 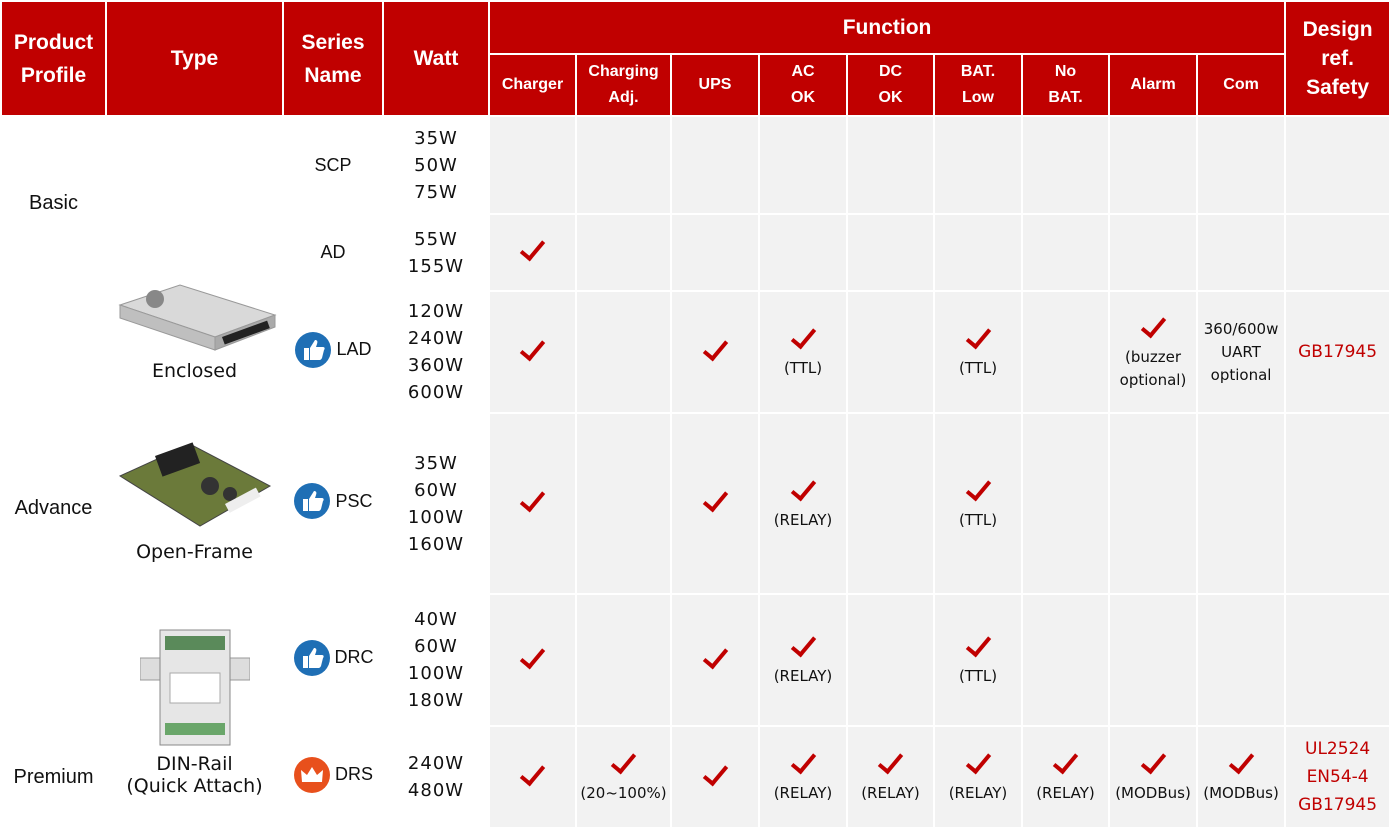 What do you see at coordinates (890, 85) in the screenshot?
I see `function-header: DC OK` at bounding box center [890, 85].